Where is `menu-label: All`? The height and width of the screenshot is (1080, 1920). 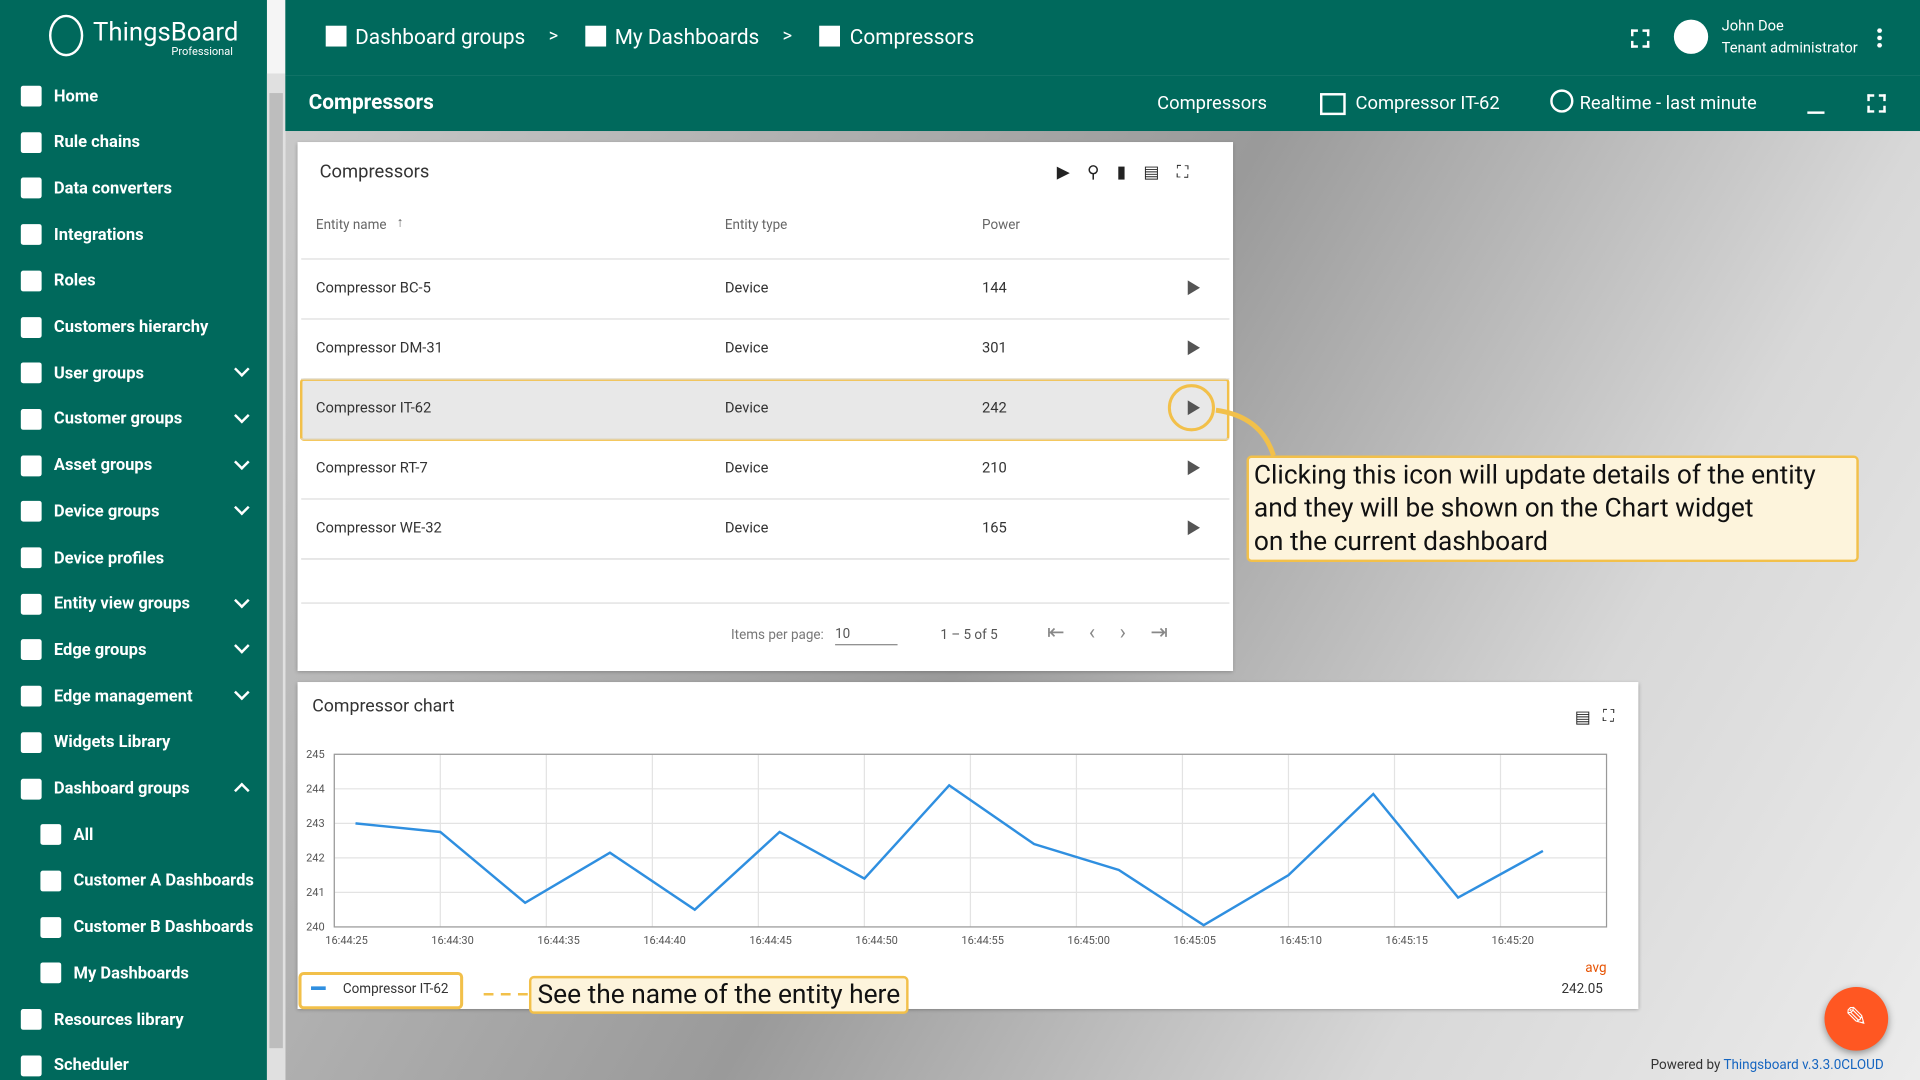
menu-label: All is located at coordinates (83, 834).